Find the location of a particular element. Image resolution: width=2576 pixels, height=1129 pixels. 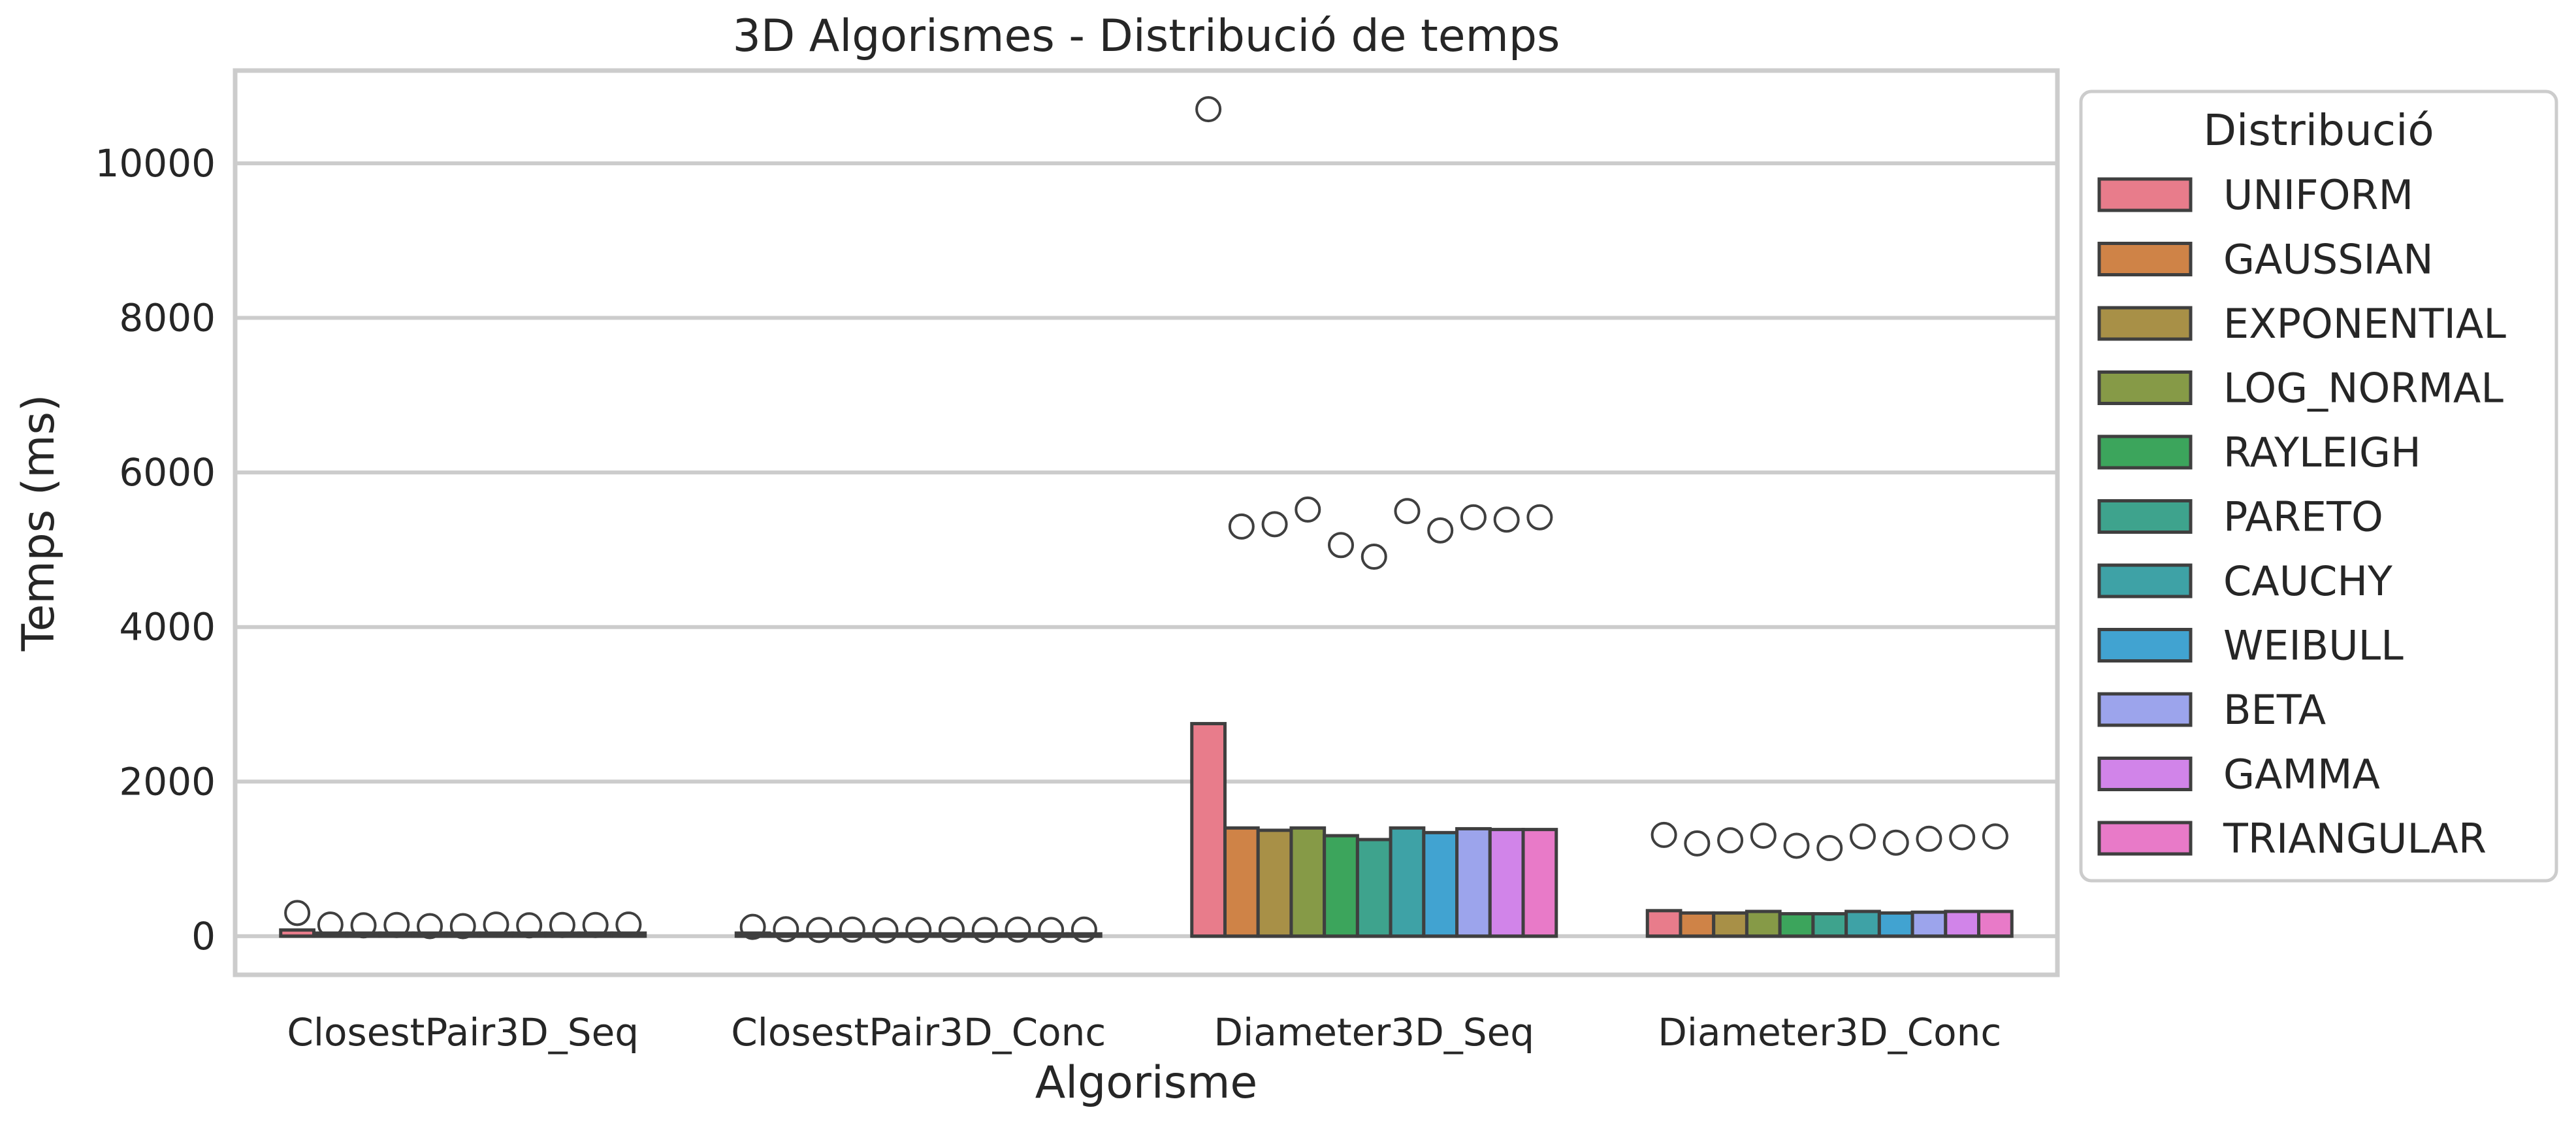

y-tick-label: 8000 is located at coordinates (167, 318).